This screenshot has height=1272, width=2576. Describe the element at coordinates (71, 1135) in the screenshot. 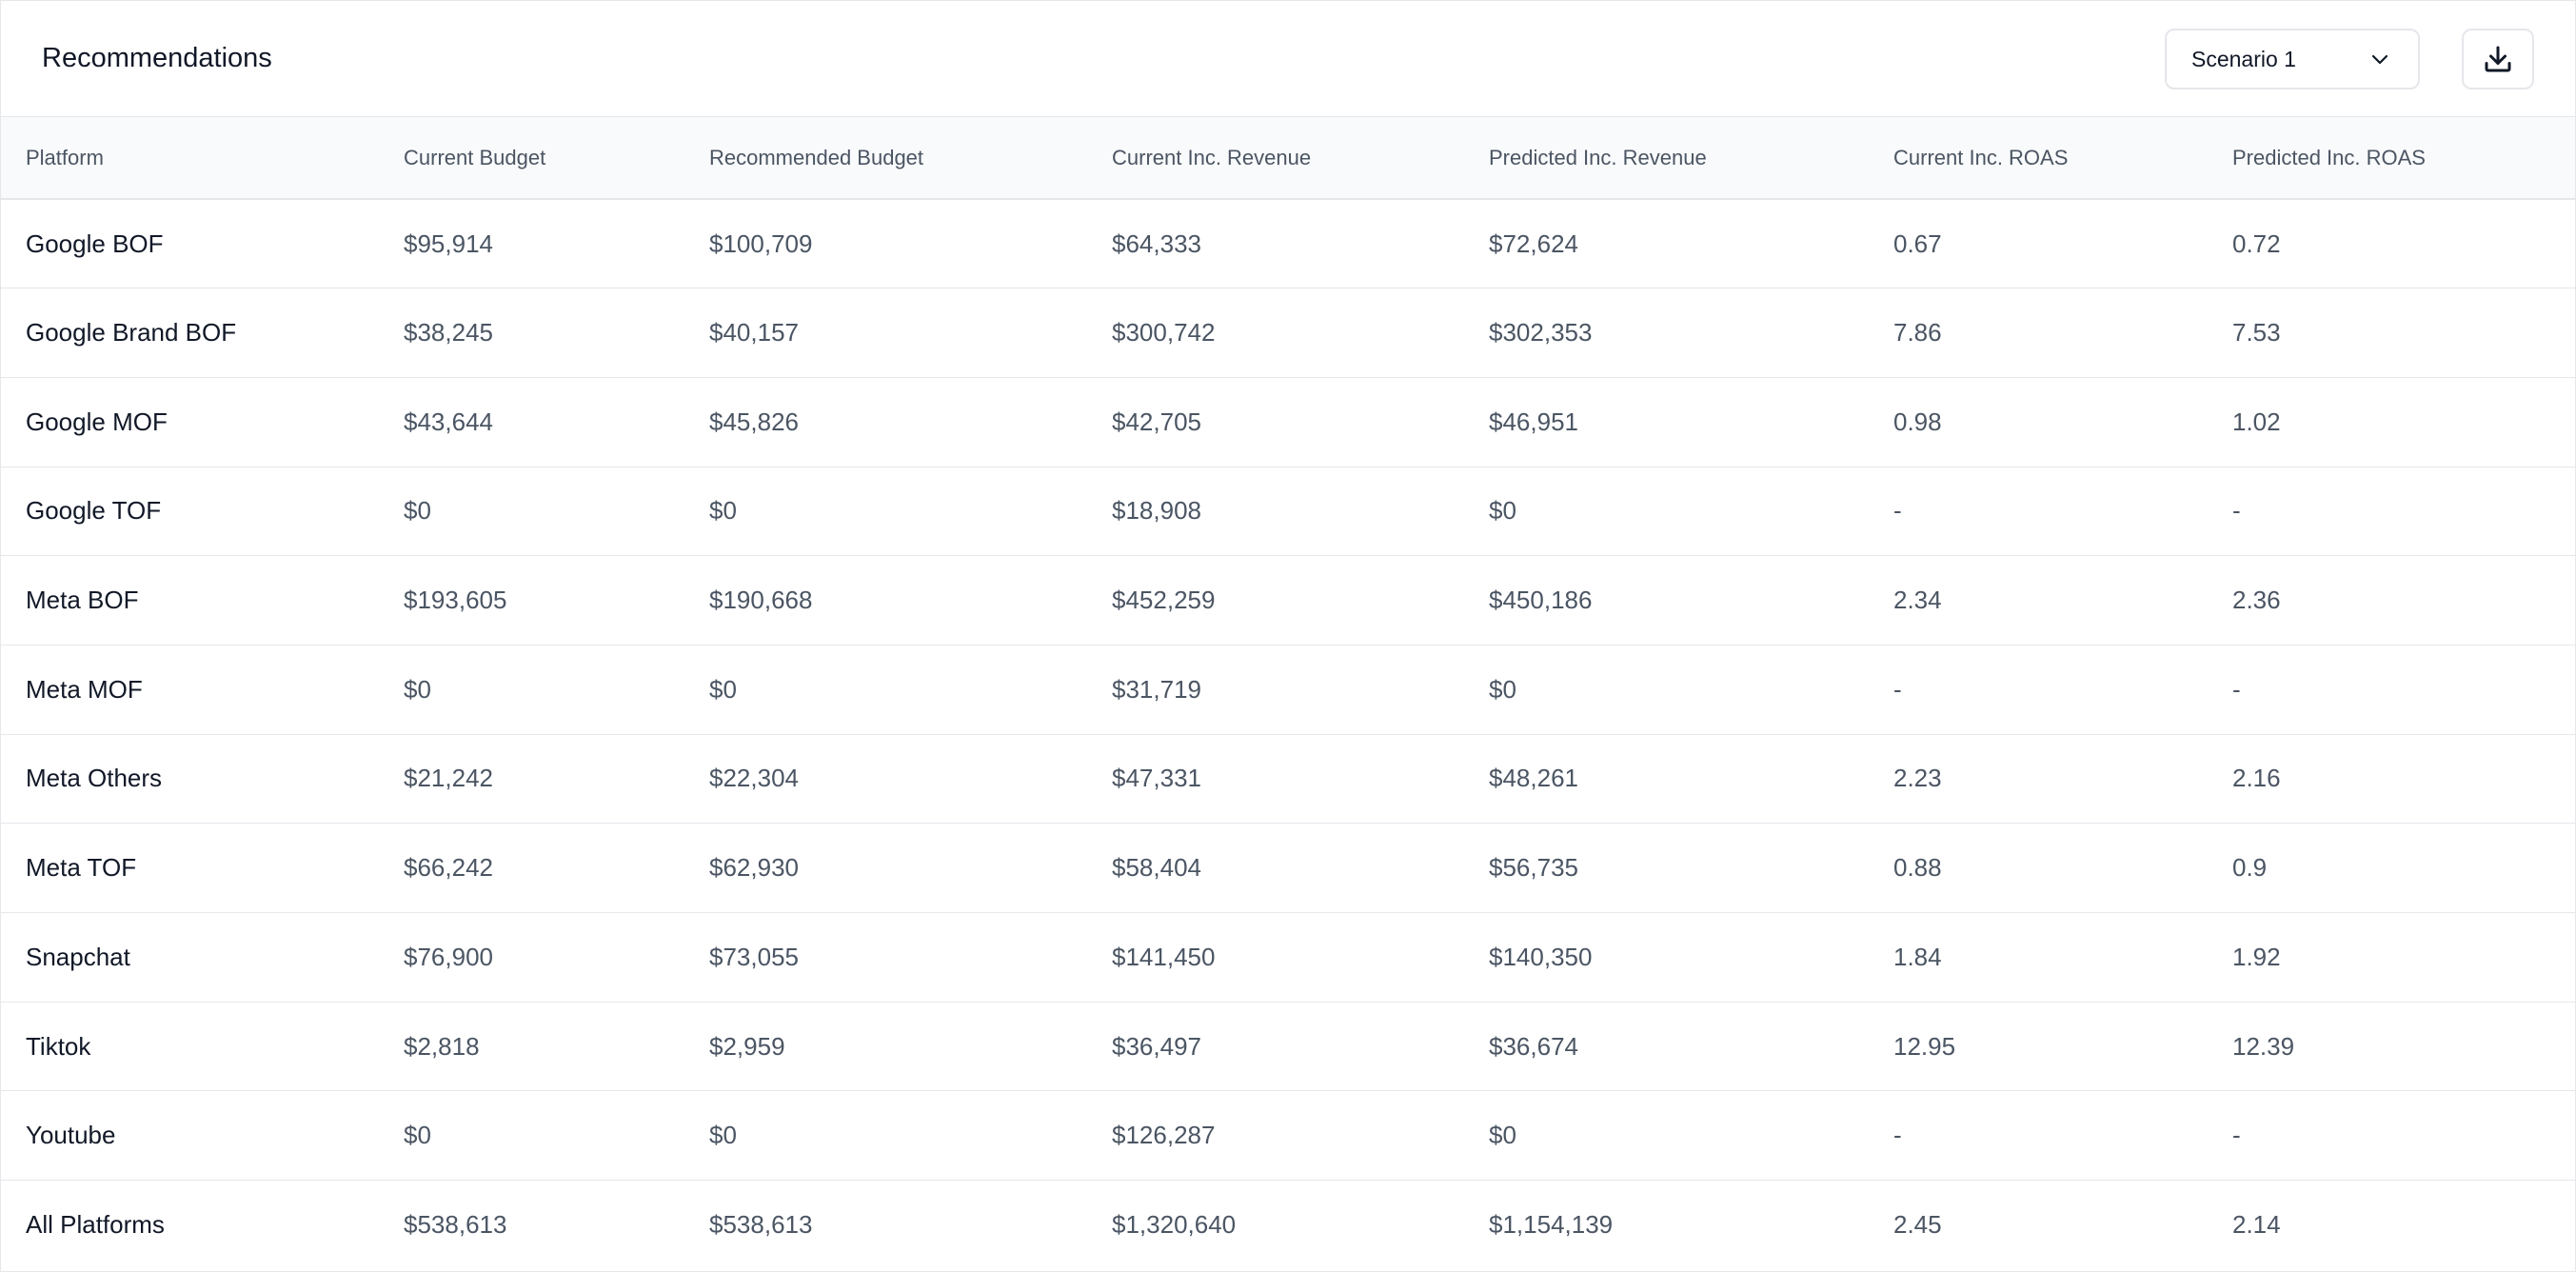

I see `platform-cell: Youtube` at that location.